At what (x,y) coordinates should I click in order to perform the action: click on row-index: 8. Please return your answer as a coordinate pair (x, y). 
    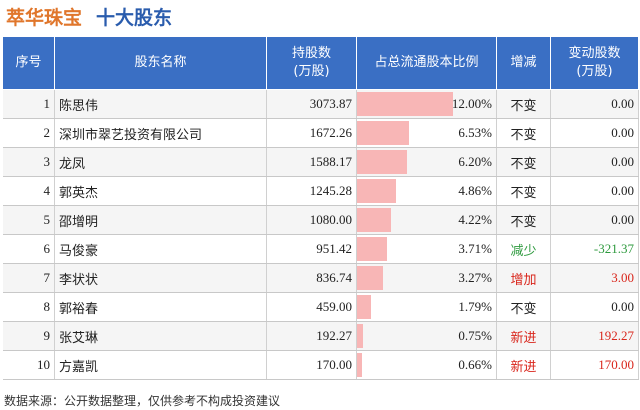
    Looking at the image, I should click on (28, 307).